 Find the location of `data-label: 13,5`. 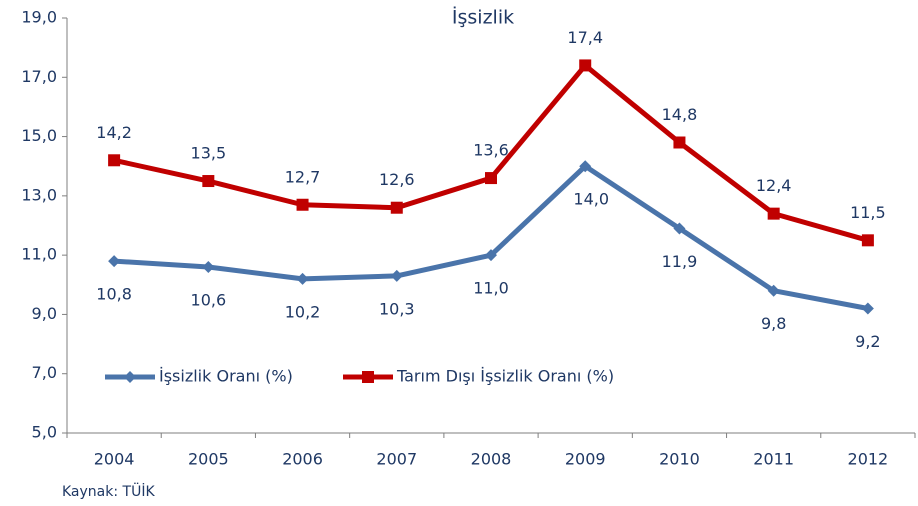

data-label: 13,5 is located at coordinates (209, 153).